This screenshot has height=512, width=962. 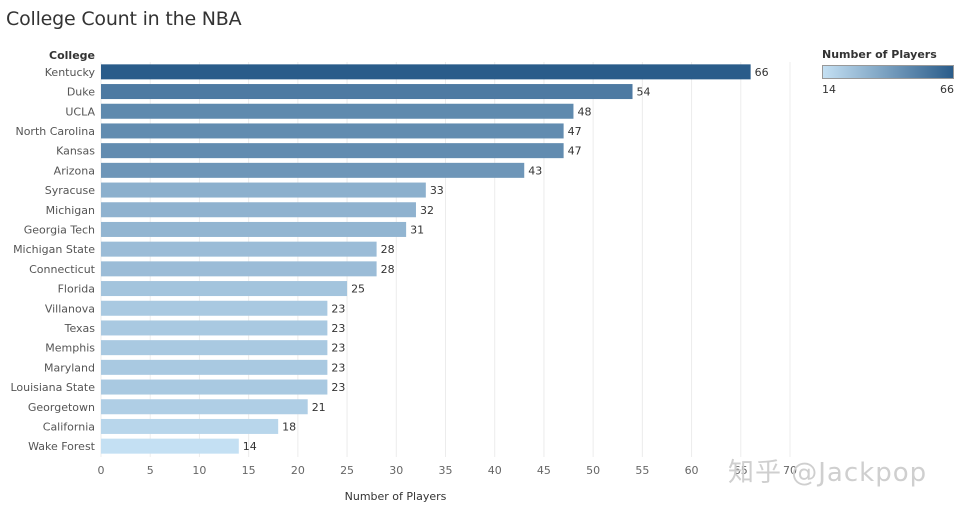 I want to click on row-header: College, so click(x=72, y=55).